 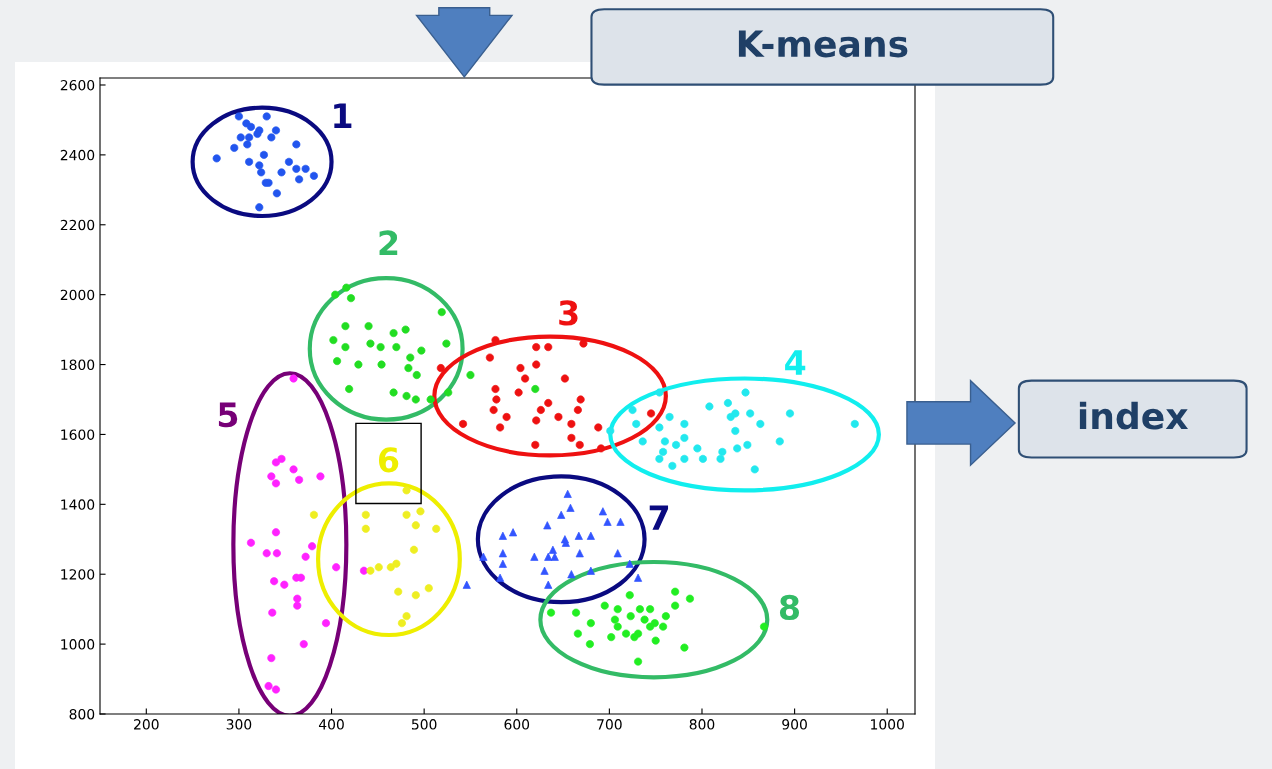 I want to click on x-tick-label: 800, so click(x=702, y=724).